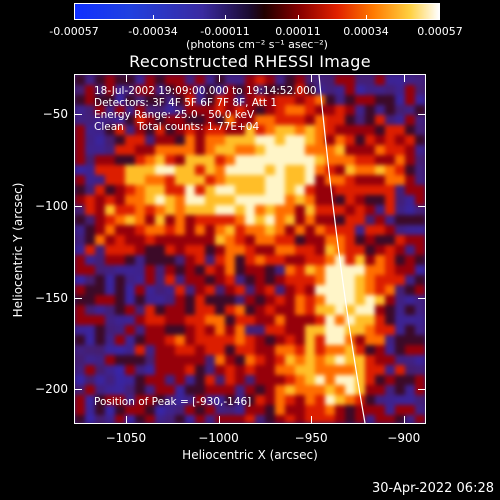 Image resolution: width=500 pixels, height=500 pixels. Describe the element at coordinates (186, 103) in the screenshot. I see `info-detectors: Detectors: 3F 4F 5F 6F 7F 8F, Att 1` at that location.